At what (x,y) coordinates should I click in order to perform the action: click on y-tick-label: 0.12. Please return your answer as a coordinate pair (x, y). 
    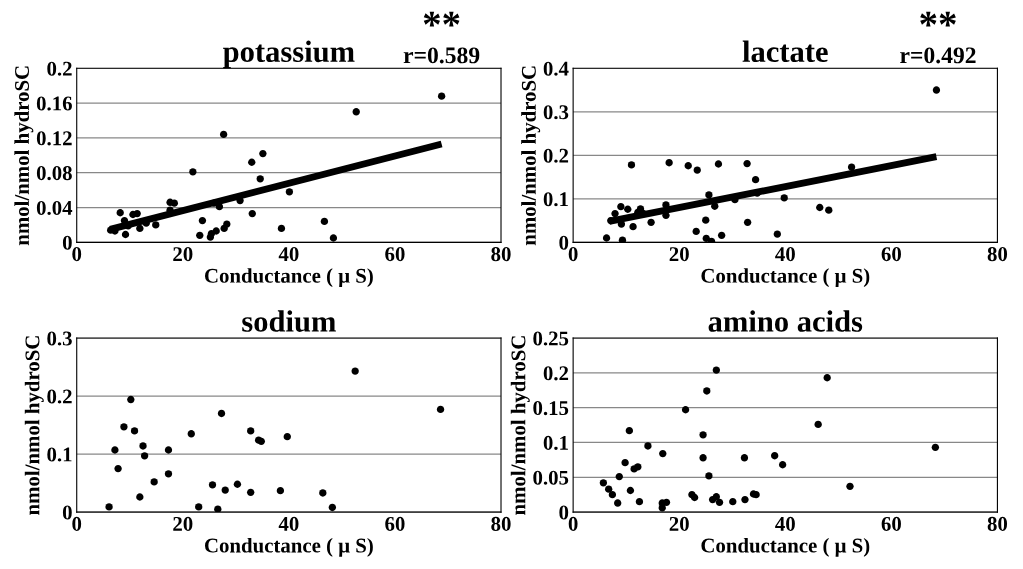
    Looking at the image, I should click on (54, 138).